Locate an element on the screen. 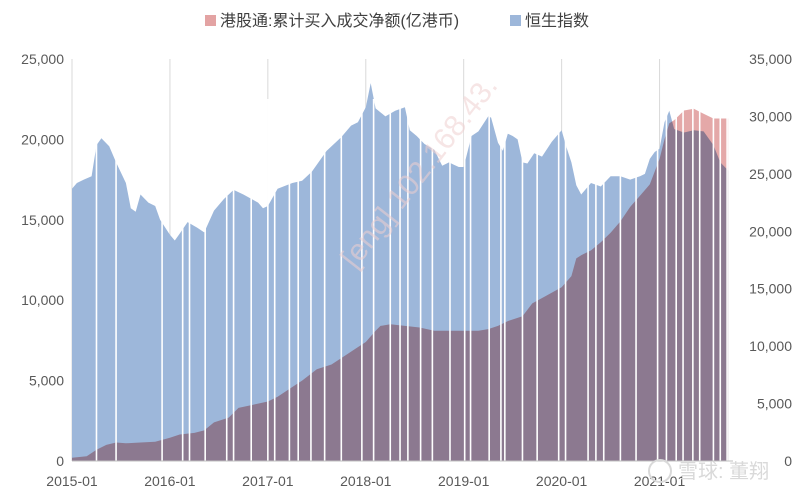  y-left-tick-label: 10,000 is located at coordinates (42, 300).